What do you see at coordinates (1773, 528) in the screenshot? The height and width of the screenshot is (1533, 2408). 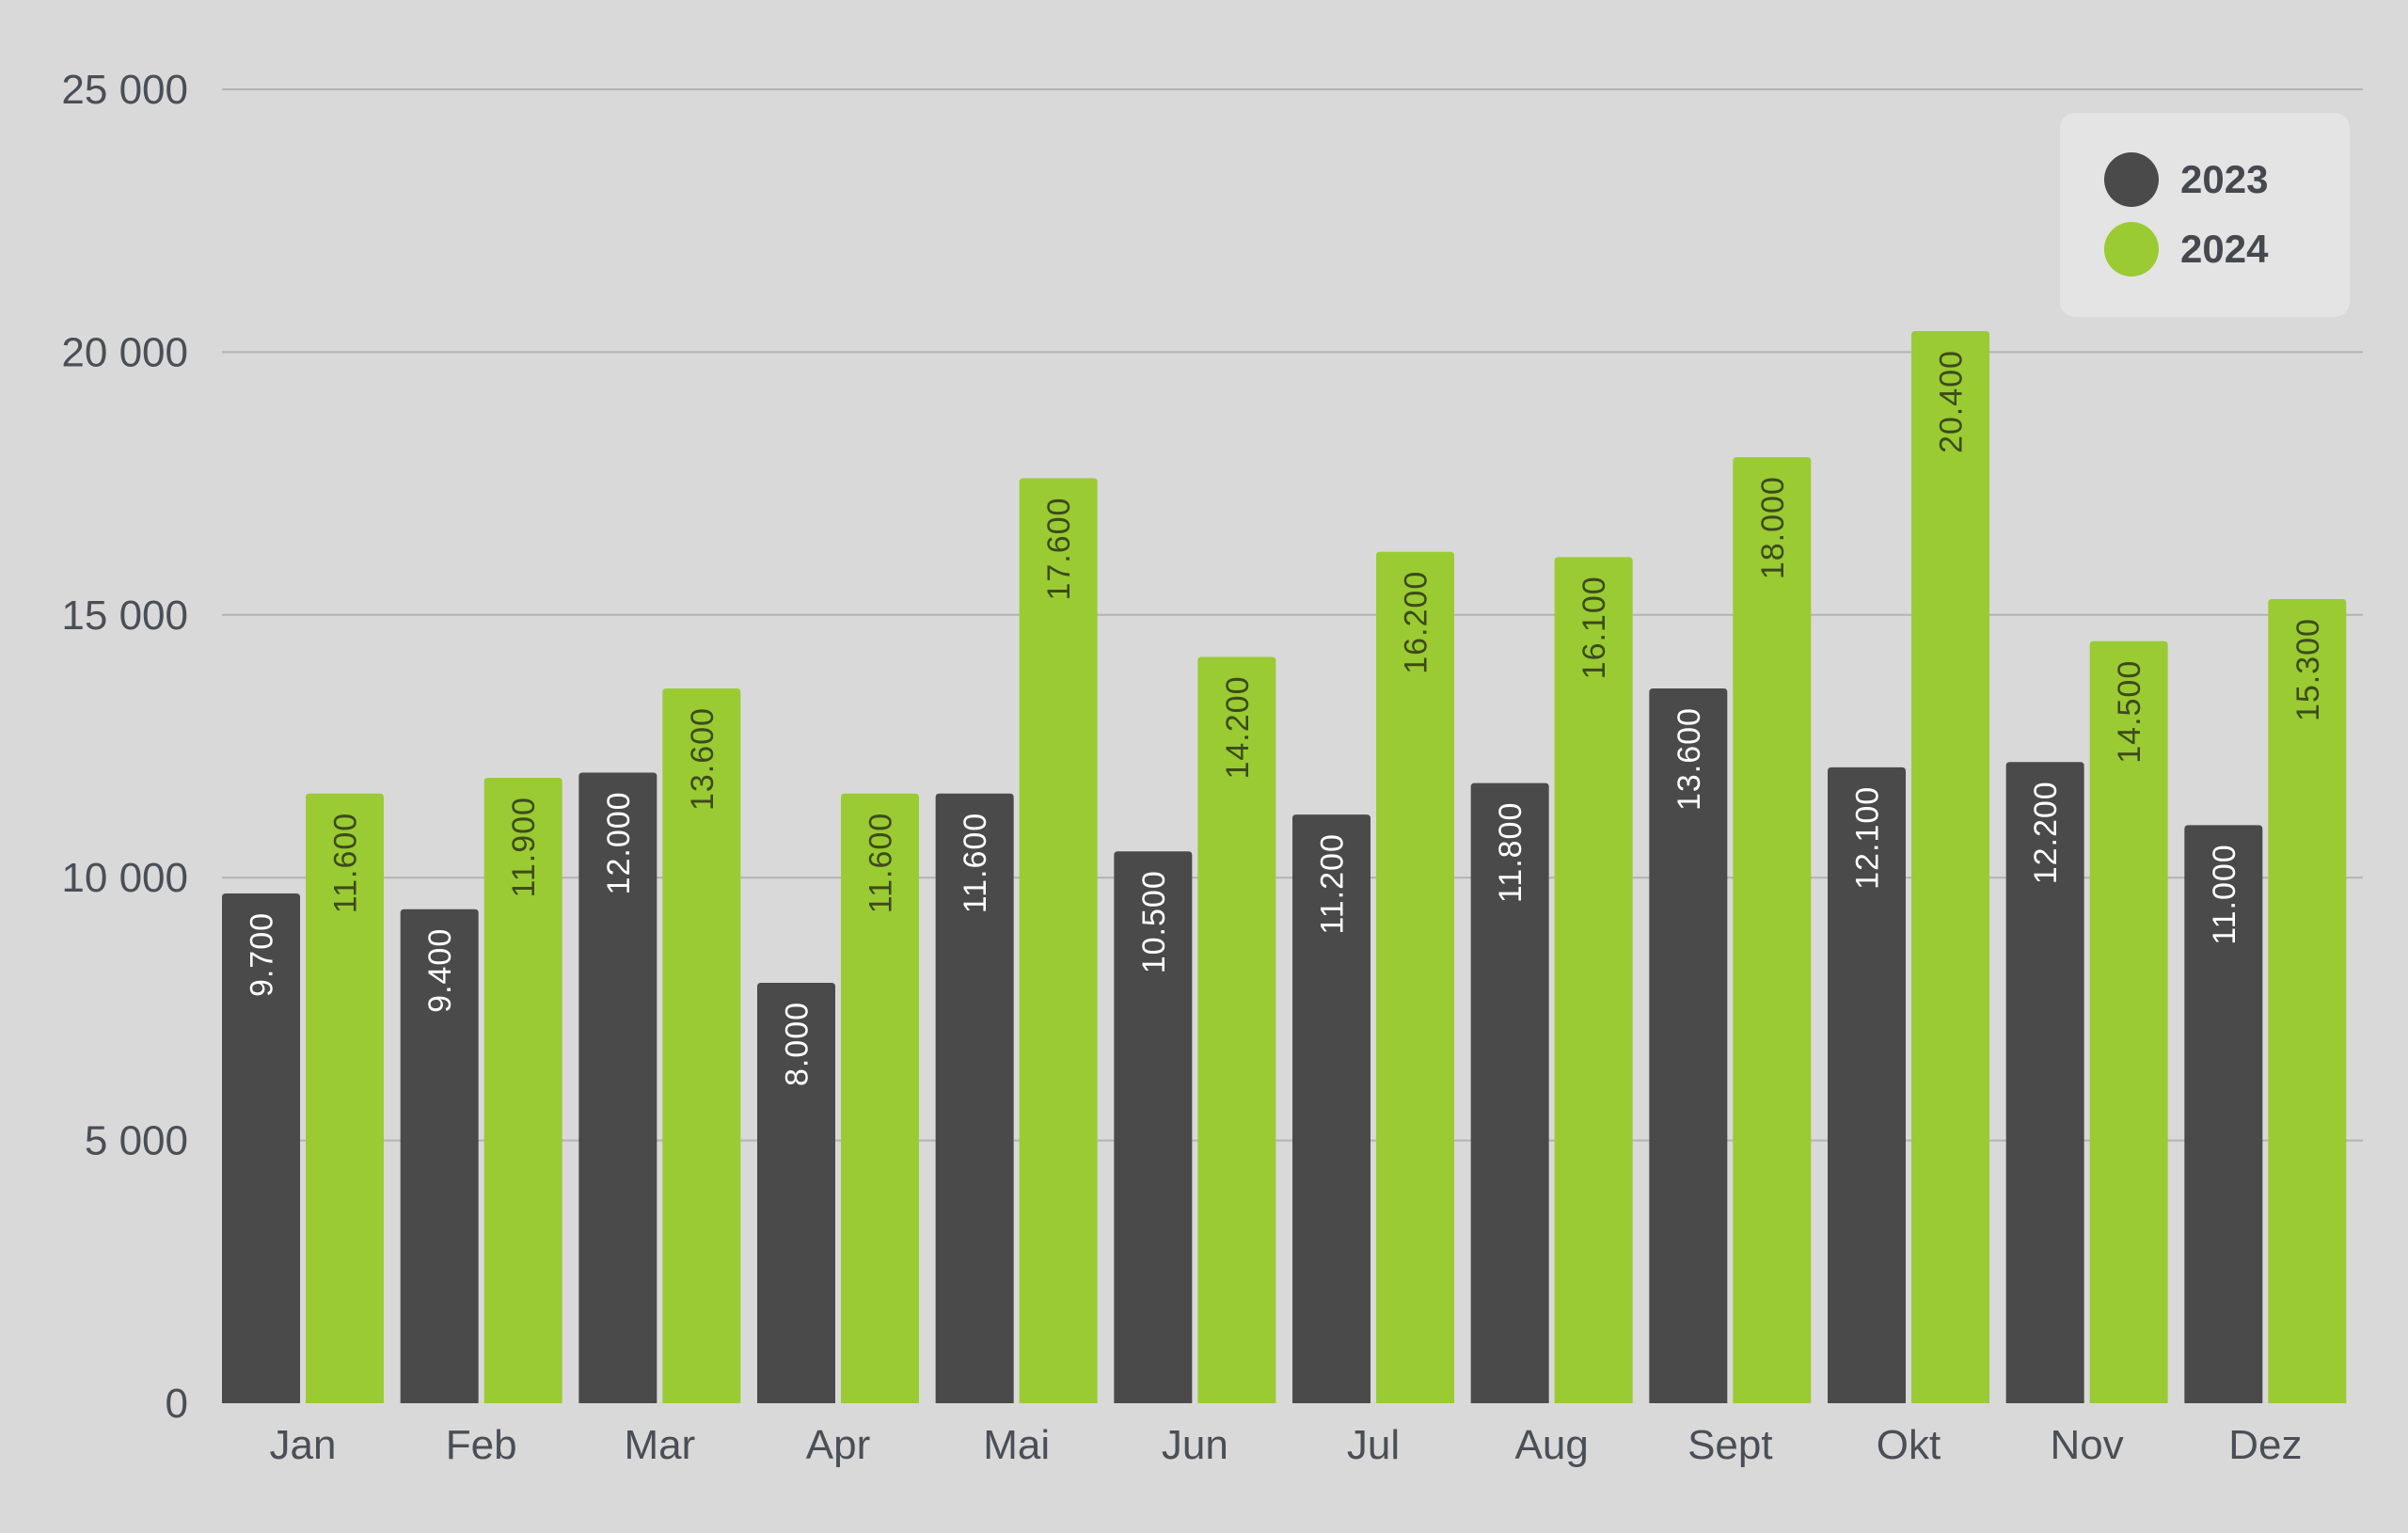 I see `bar-value-label: 18.000` at bounding box center [1773, 528].